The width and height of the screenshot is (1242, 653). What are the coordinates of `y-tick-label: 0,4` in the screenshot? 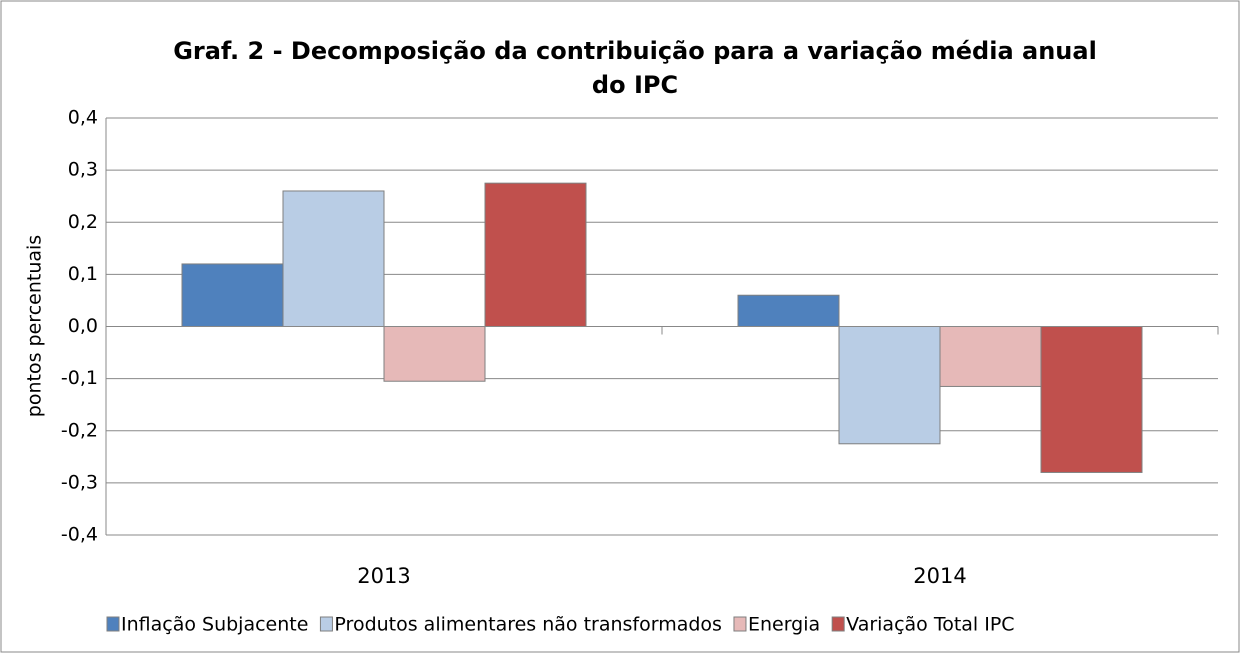 It's located at (83, 118).